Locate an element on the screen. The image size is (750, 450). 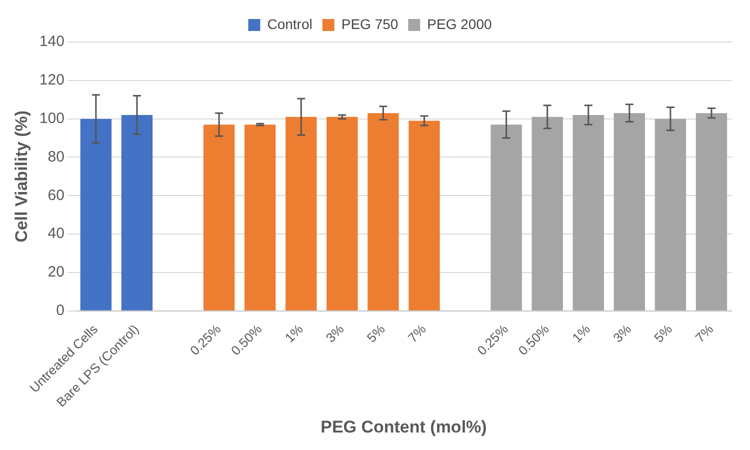
y-tick-label: 60 is located at coordinates (56, 195).